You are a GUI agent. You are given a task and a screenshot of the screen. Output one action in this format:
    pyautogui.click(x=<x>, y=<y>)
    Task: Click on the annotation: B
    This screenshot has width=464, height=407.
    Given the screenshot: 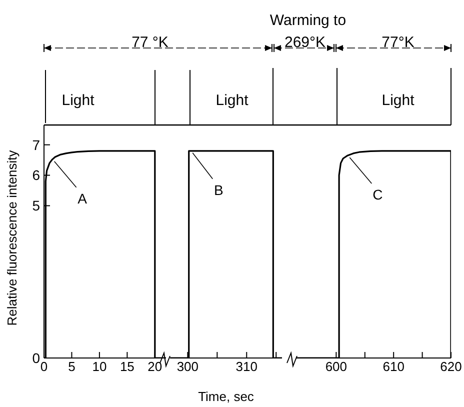 What is the action you would take?
    pyautogui.click(x=219, y=190)
    